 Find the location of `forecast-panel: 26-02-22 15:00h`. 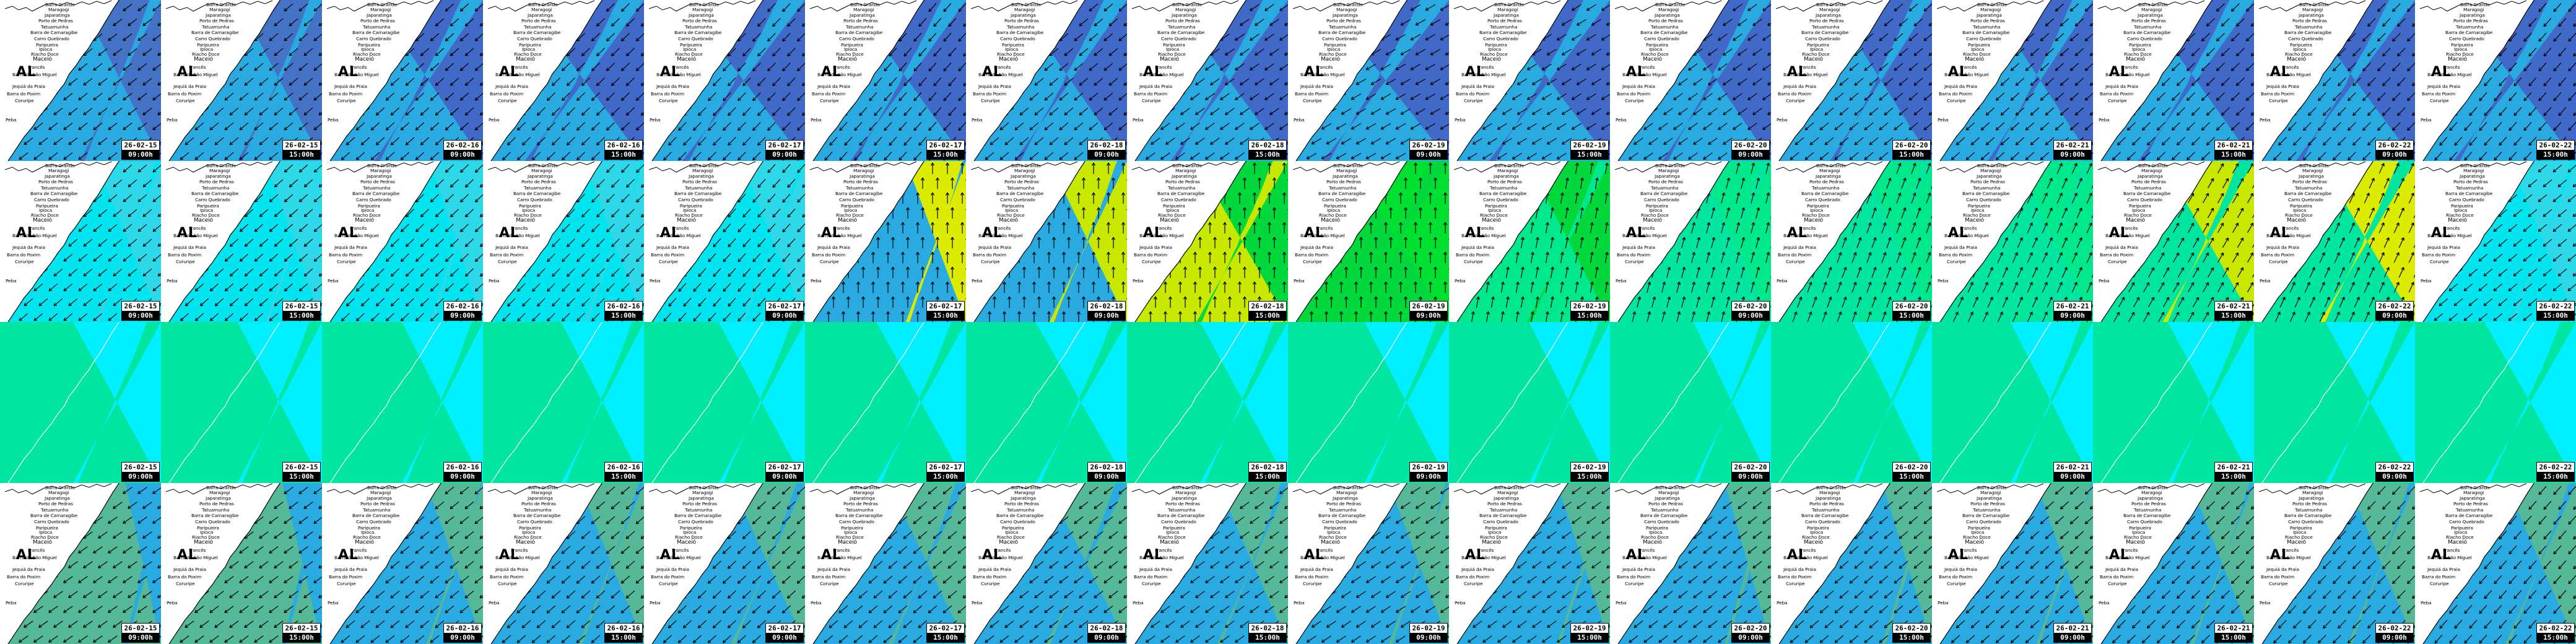

forecast-panel: 26-02-22 15:00h is located at coordinates (2495, 402).